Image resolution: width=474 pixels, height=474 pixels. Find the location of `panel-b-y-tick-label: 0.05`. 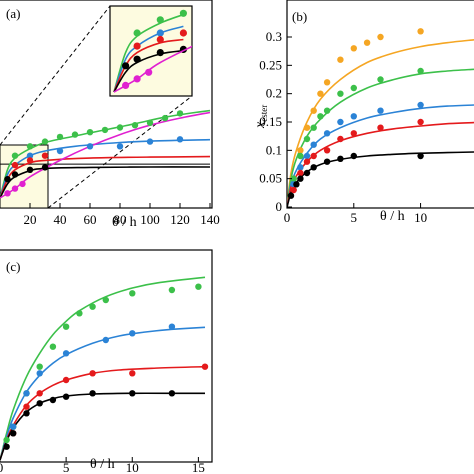

panel-b-y-tick-label: 0.05 is located at coordinates (270, 178).